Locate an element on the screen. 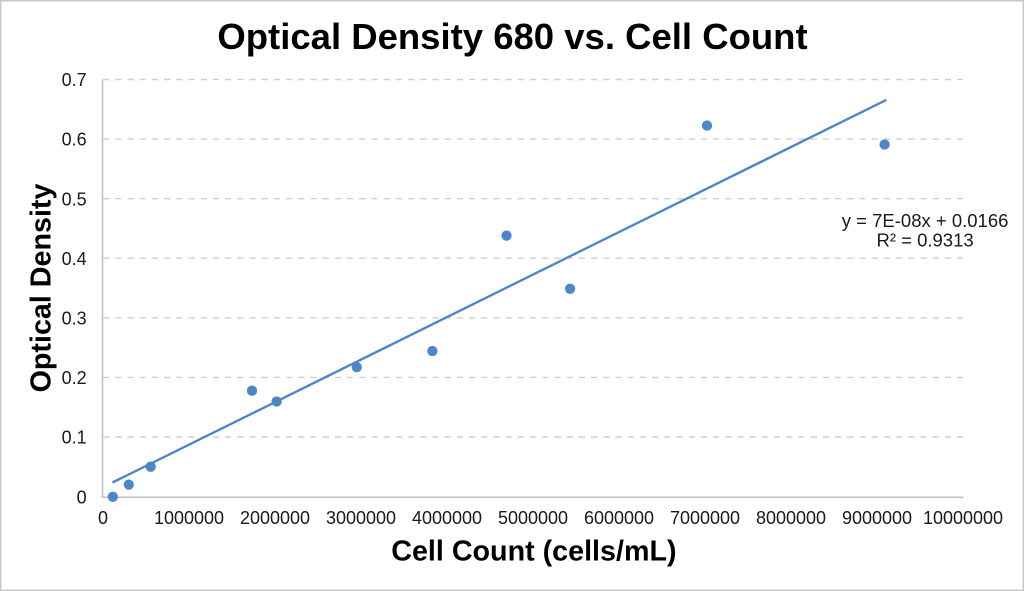 This screenshot has width=1024, height=591. svg-text: 0.7 is located at coordinates (74, 80).